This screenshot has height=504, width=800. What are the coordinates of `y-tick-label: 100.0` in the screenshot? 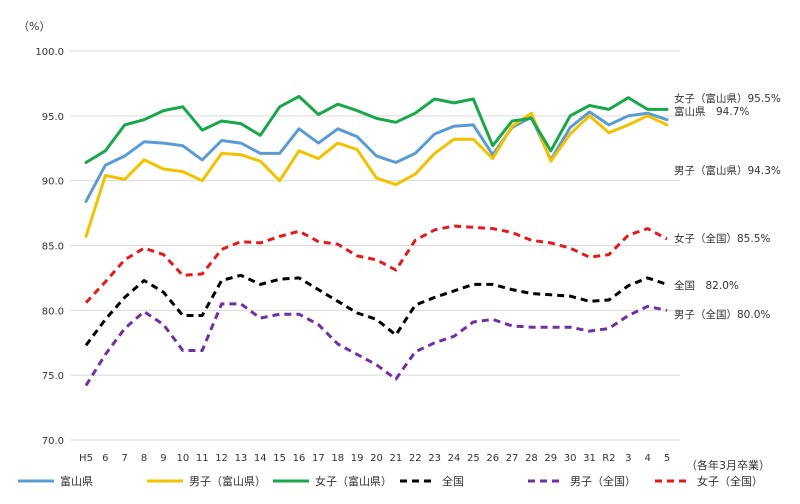 It's located at (49, 52).